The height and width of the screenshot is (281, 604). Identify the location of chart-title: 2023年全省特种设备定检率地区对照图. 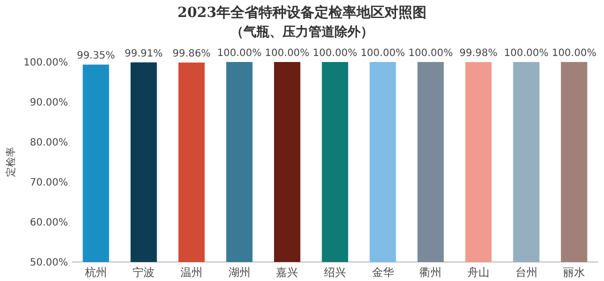
(302, 12).